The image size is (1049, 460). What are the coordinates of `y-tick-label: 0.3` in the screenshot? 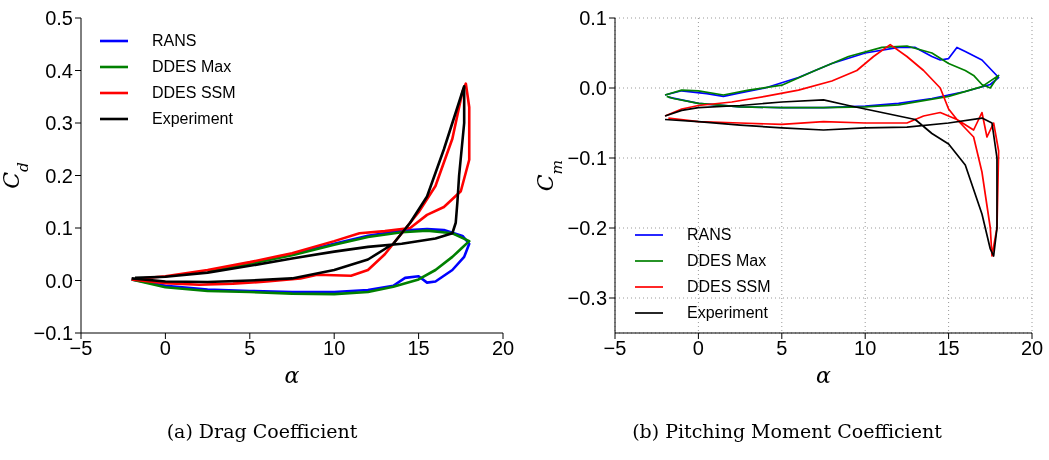 It's located at (59, 123).